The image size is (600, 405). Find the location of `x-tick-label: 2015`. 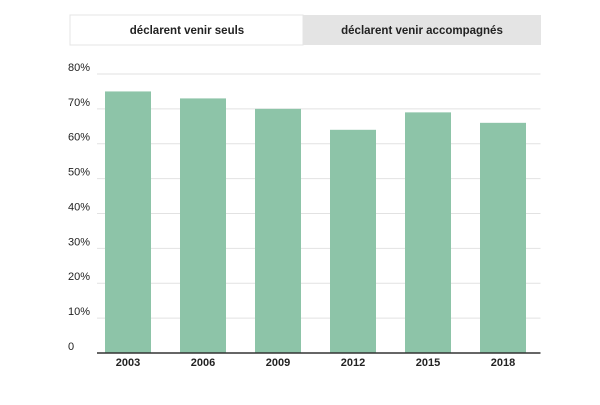

x-tick-label: 2015 is located at coordinates (428, 363).